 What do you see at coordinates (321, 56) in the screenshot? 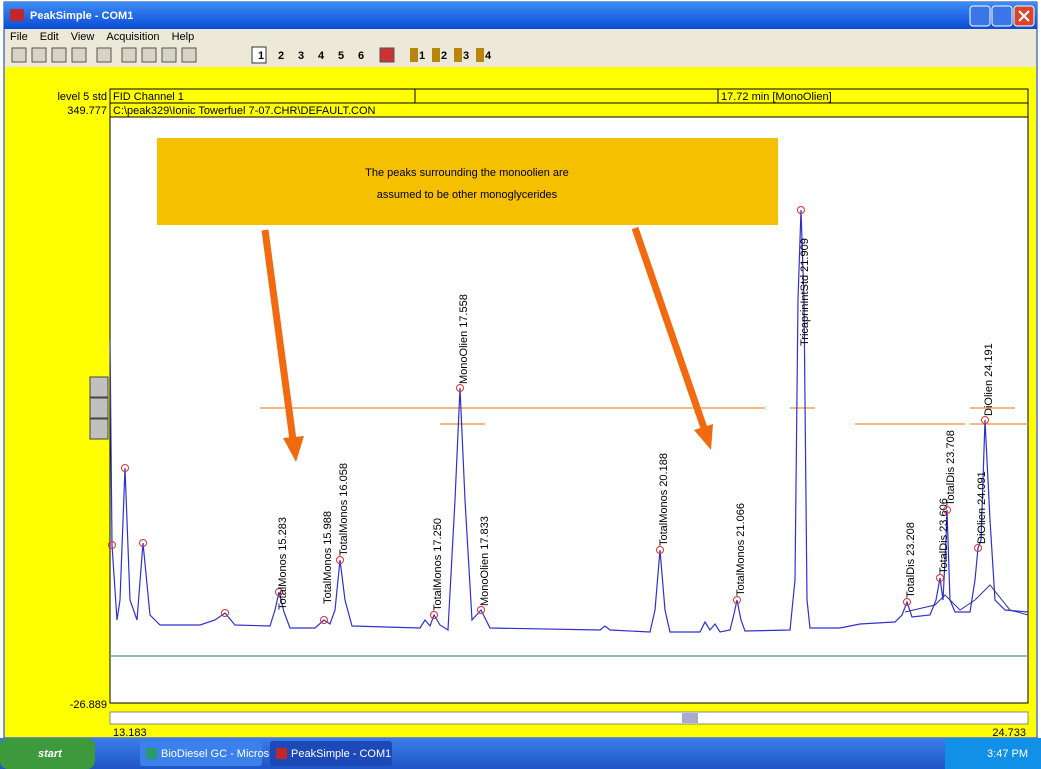
I see `channel-button: 4` at bounding box center [321, 56].